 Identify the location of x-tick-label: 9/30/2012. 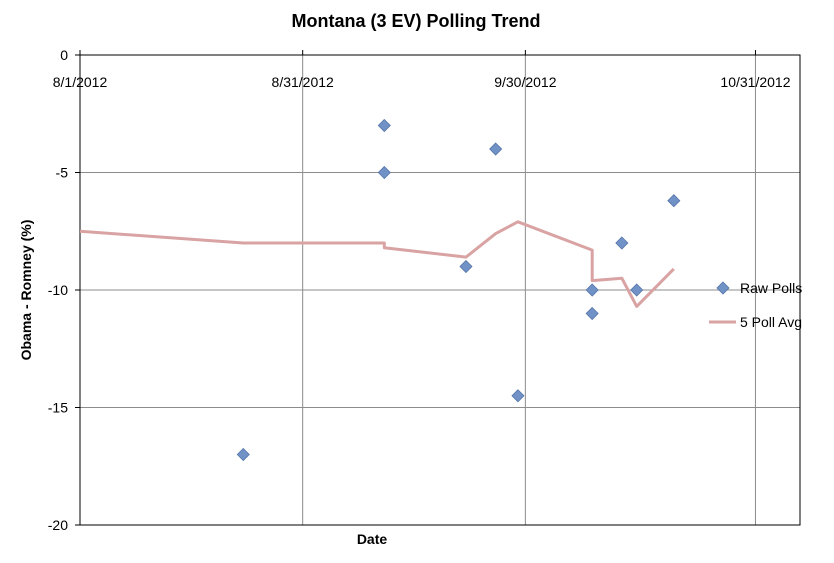
(525, 82).